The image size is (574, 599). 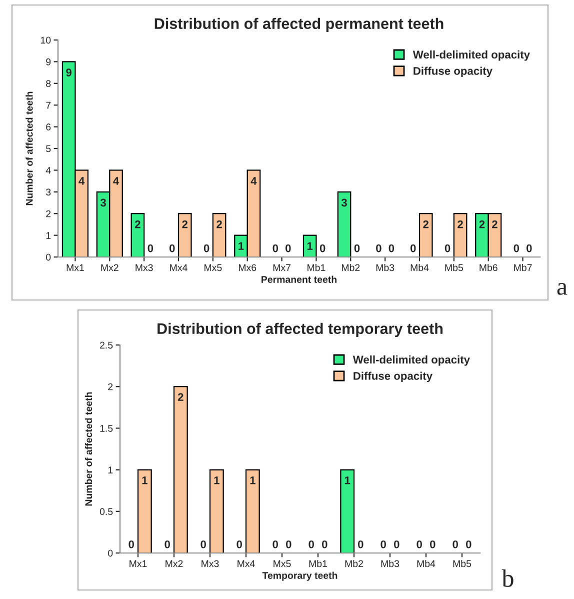 What do you see at coordinates (106, 428) in the screenshot?
I see `y-tick-label: 1.5` at bounding box center [106, 428].